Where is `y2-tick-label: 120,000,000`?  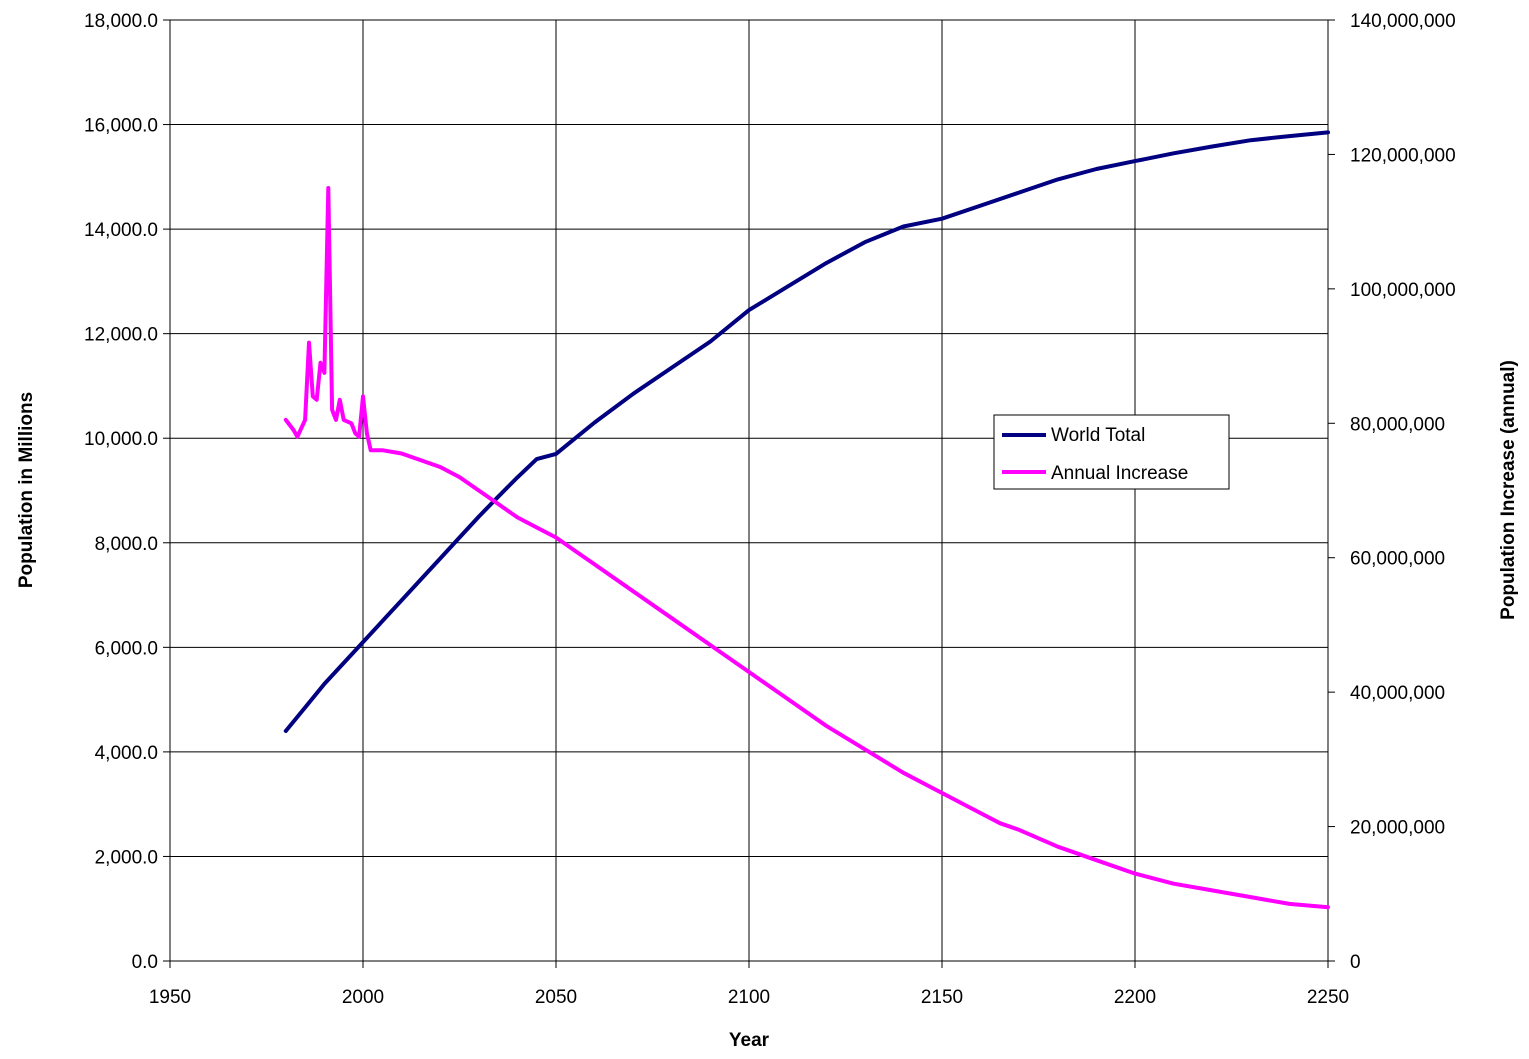 y2-tick-label: 120,000,000 is located at coordinates (1403, 155).